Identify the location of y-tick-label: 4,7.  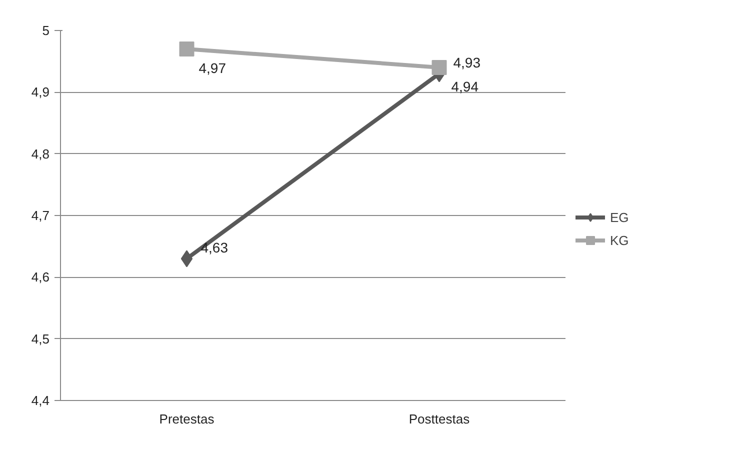
(40, 215).